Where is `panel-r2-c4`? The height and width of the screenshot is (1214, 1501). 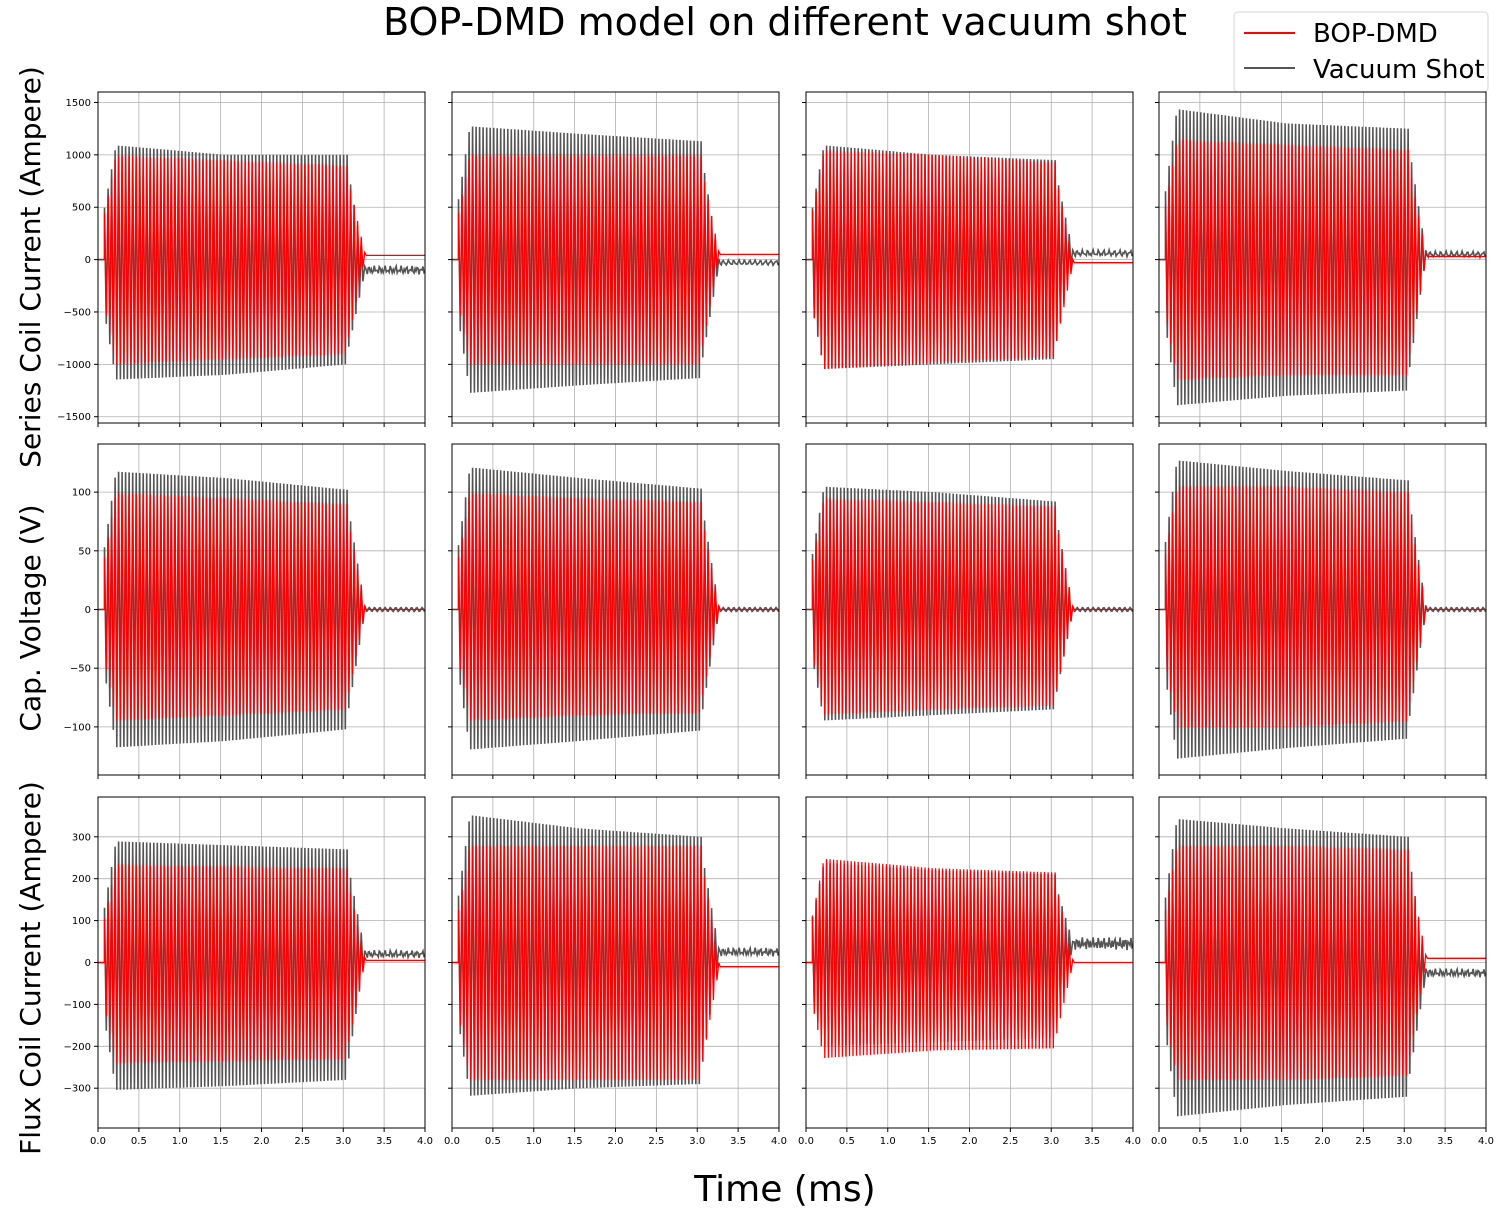
panel-r2-c4 is located at coordinates (1321, 611).